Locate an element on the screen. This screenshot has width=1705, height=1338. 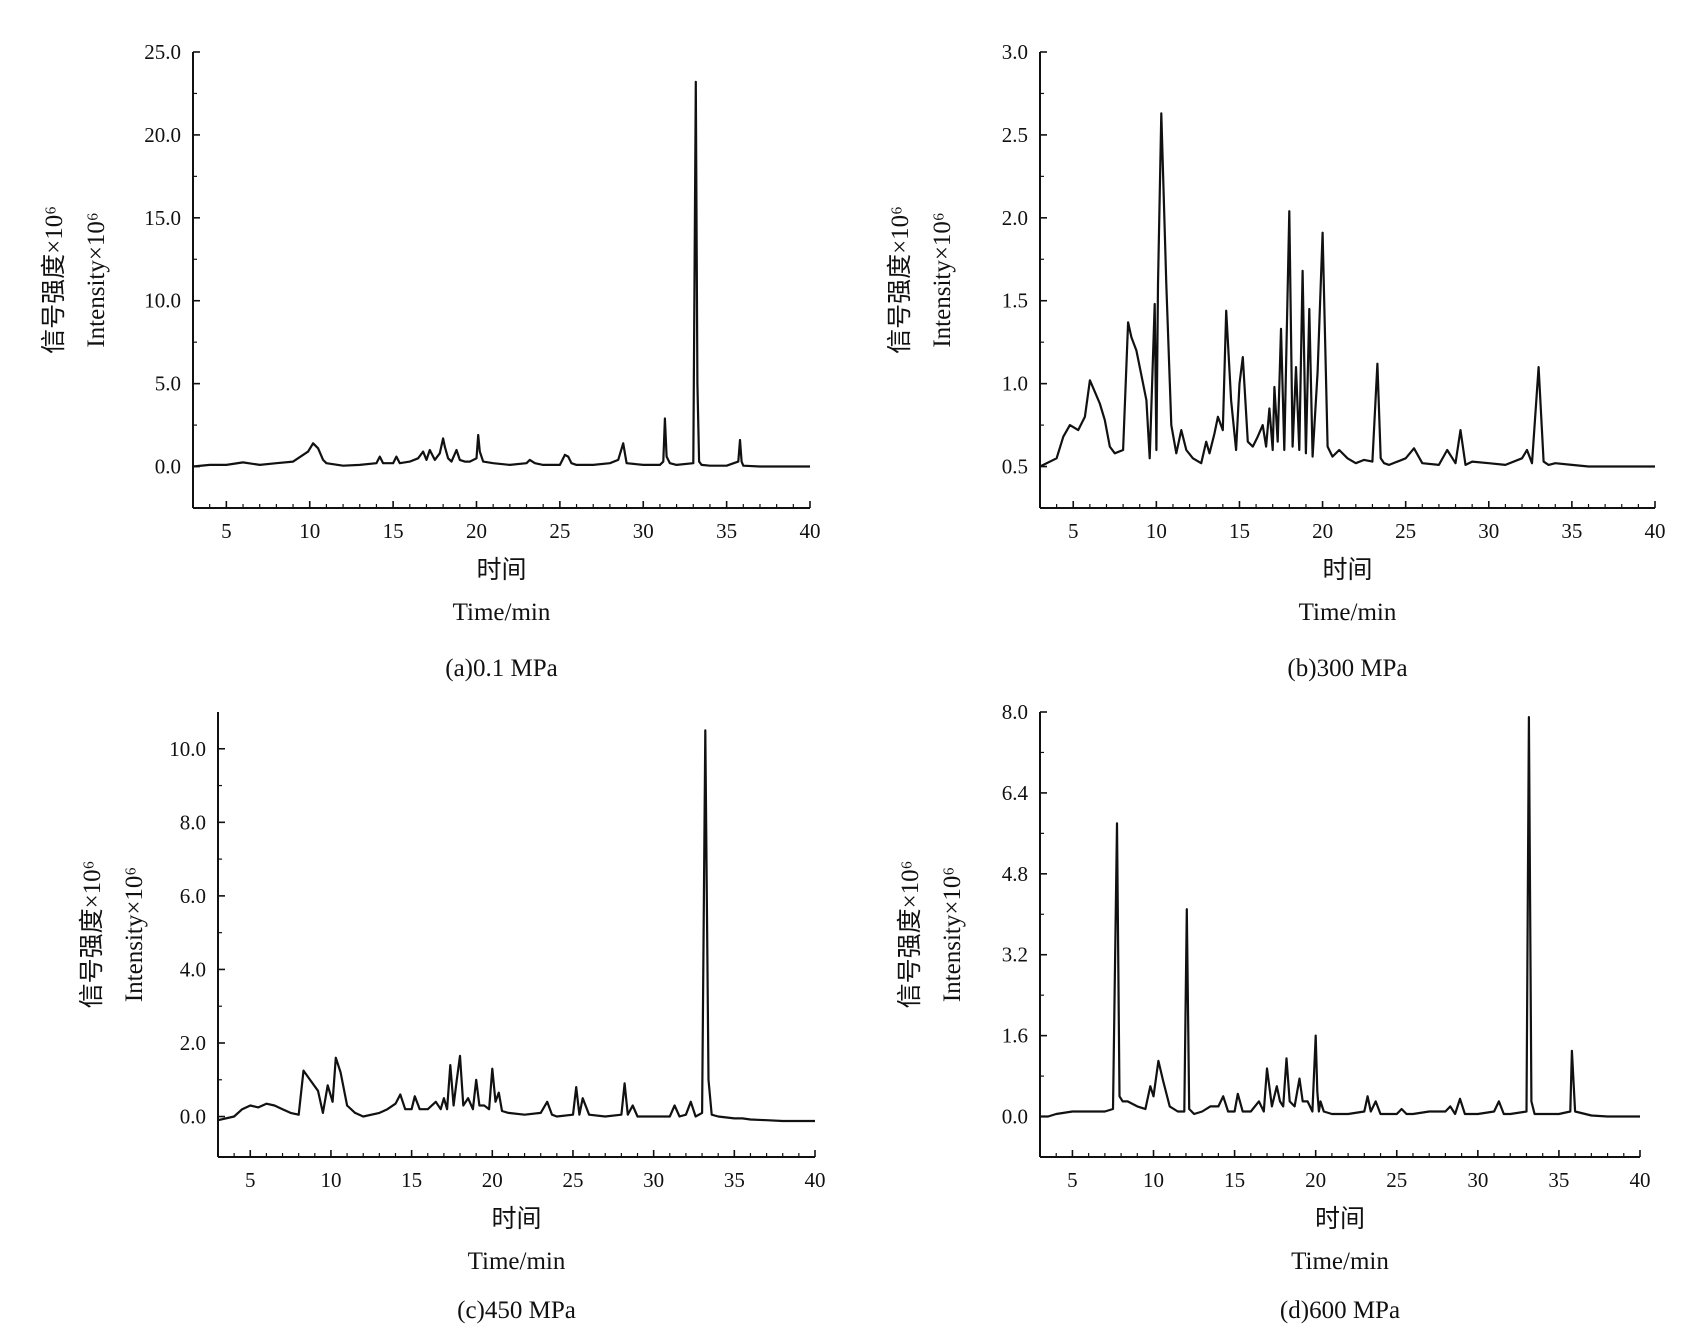
y-tick-label: 0.5 is located at coordinates (1015, 467).